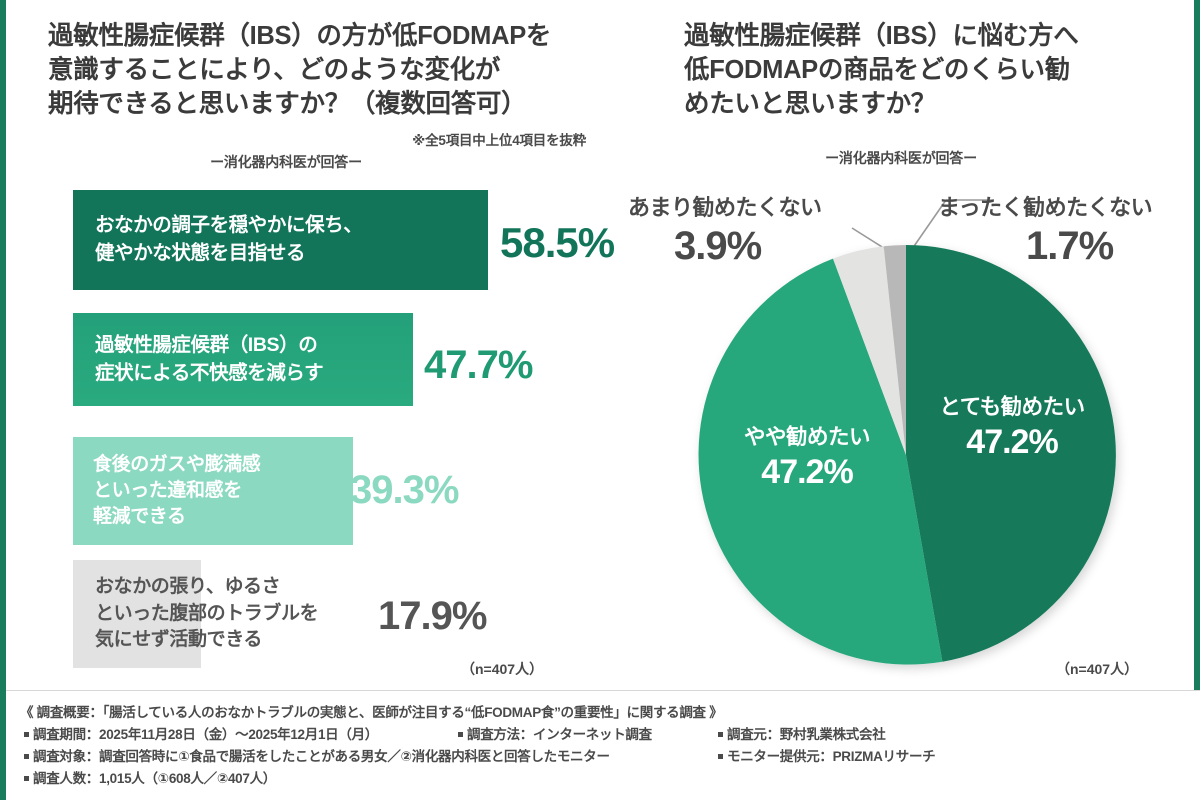 This screenshot has height=800, width=1200. Describe the element at coordinates (901, 158) in the screenshot. I see `right-respondent-note: ー消化器内科医が回答ー` at that location.